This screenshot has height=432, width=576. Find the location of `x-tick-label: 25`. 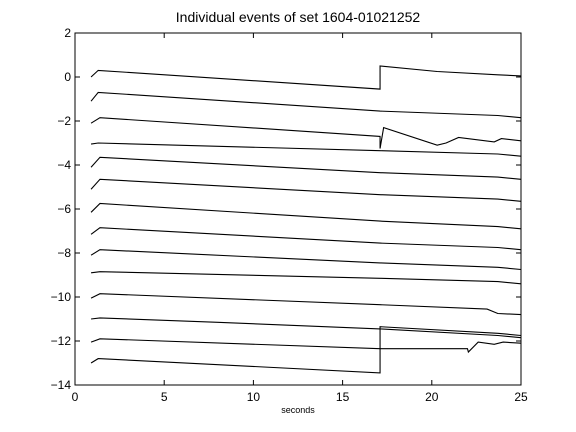

x-tick-label: 25 is located at coordinates (521, 397).